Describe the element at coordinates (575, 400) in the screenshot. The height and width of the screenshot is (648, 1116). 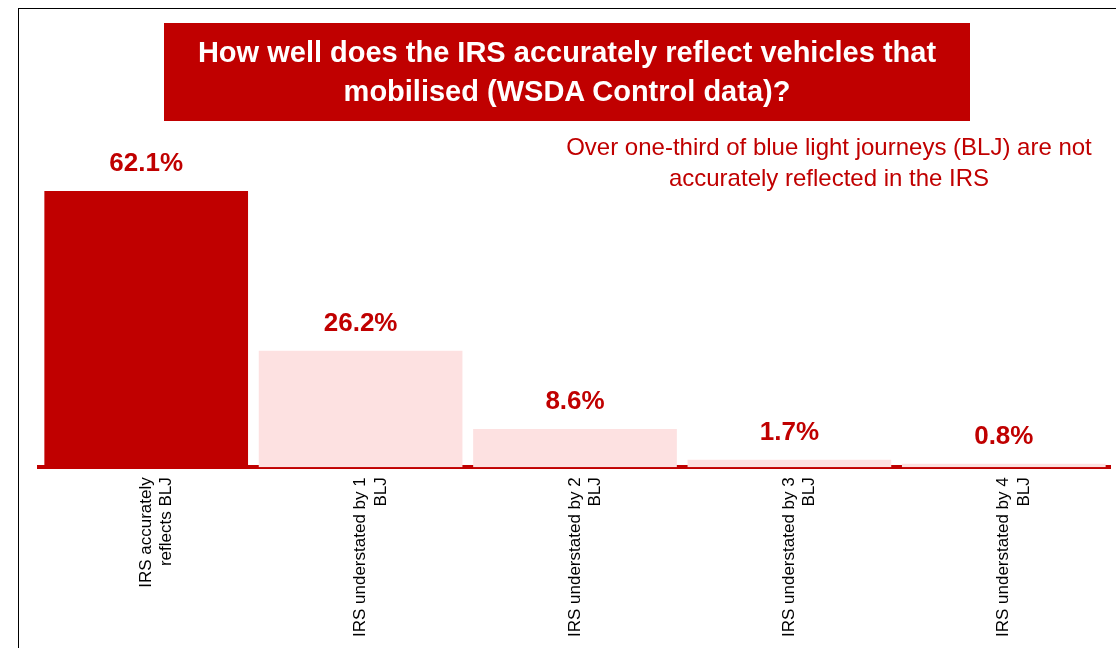
I see `data-label: 8.6%` at that location.